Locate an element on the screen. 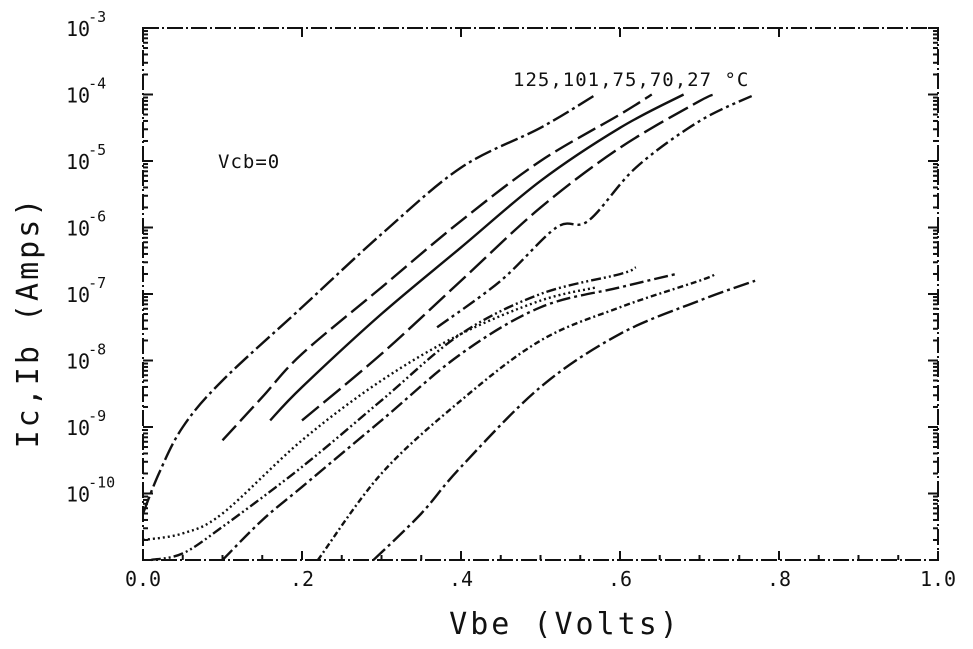 This screenshot has width=973, height=649. x-tick-label-2: .4 is located at coordinates (461, 579).